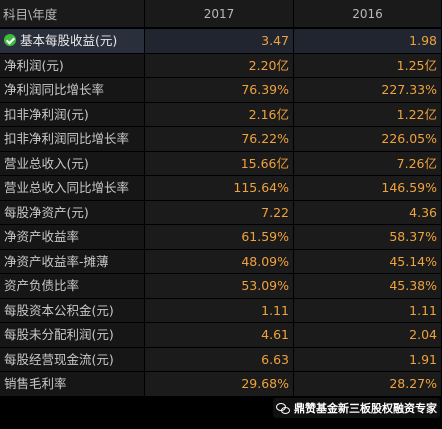 Image resolution: width=442 pixels, height=429 pixels. Describe the element at coordinates (72, 90) in the screenshot. I see `row-label: 净利润同比增长率` at that location.